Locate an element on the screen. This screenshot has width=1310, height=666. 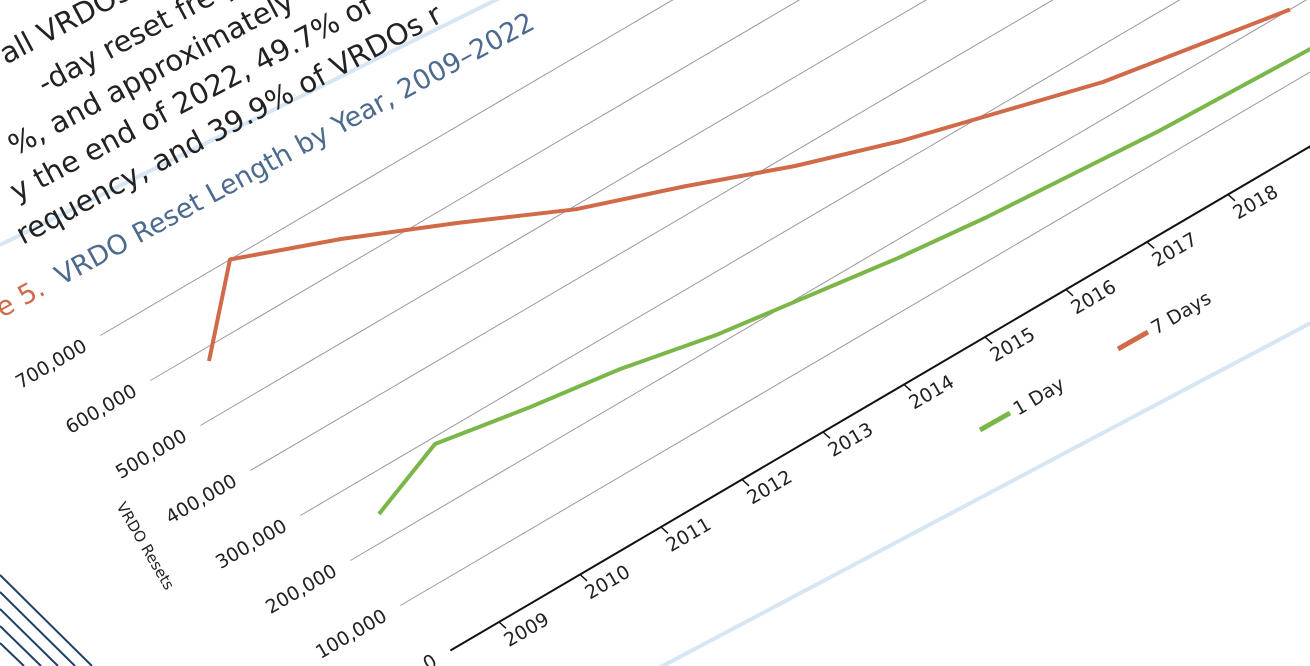
x-tick-label: 2012 is located at coordinates (769, 487).